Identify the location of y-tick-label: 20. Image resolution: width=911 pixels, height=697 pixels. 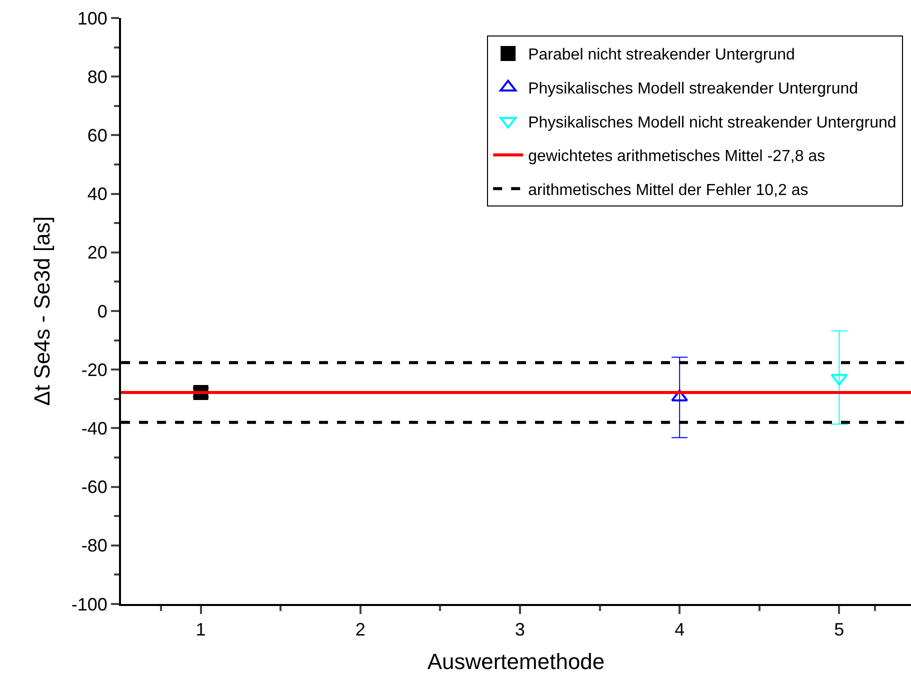
(97, 252).